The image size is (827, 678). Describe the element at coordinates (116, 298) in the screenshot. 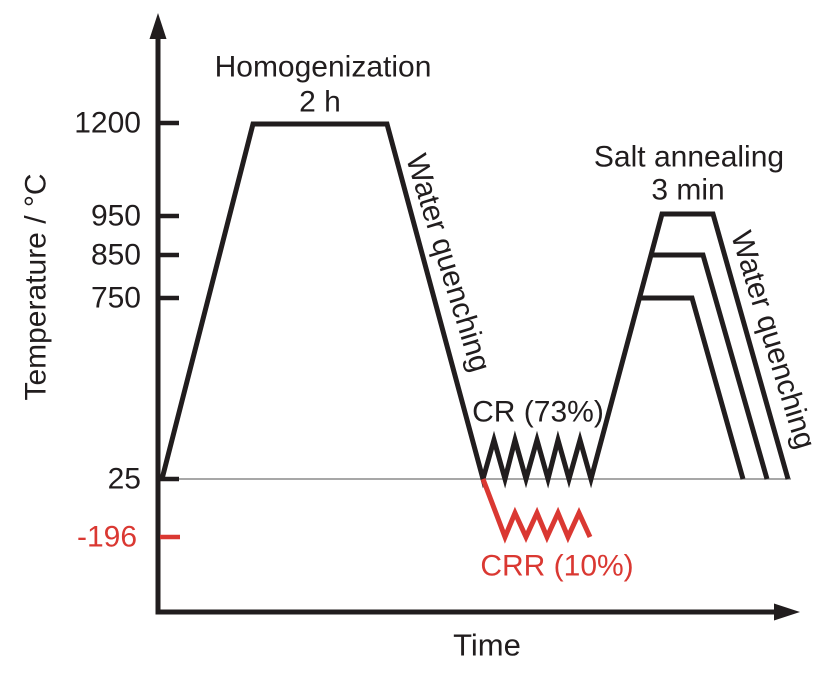

I see `y-tick-label-750: 750` at that location.